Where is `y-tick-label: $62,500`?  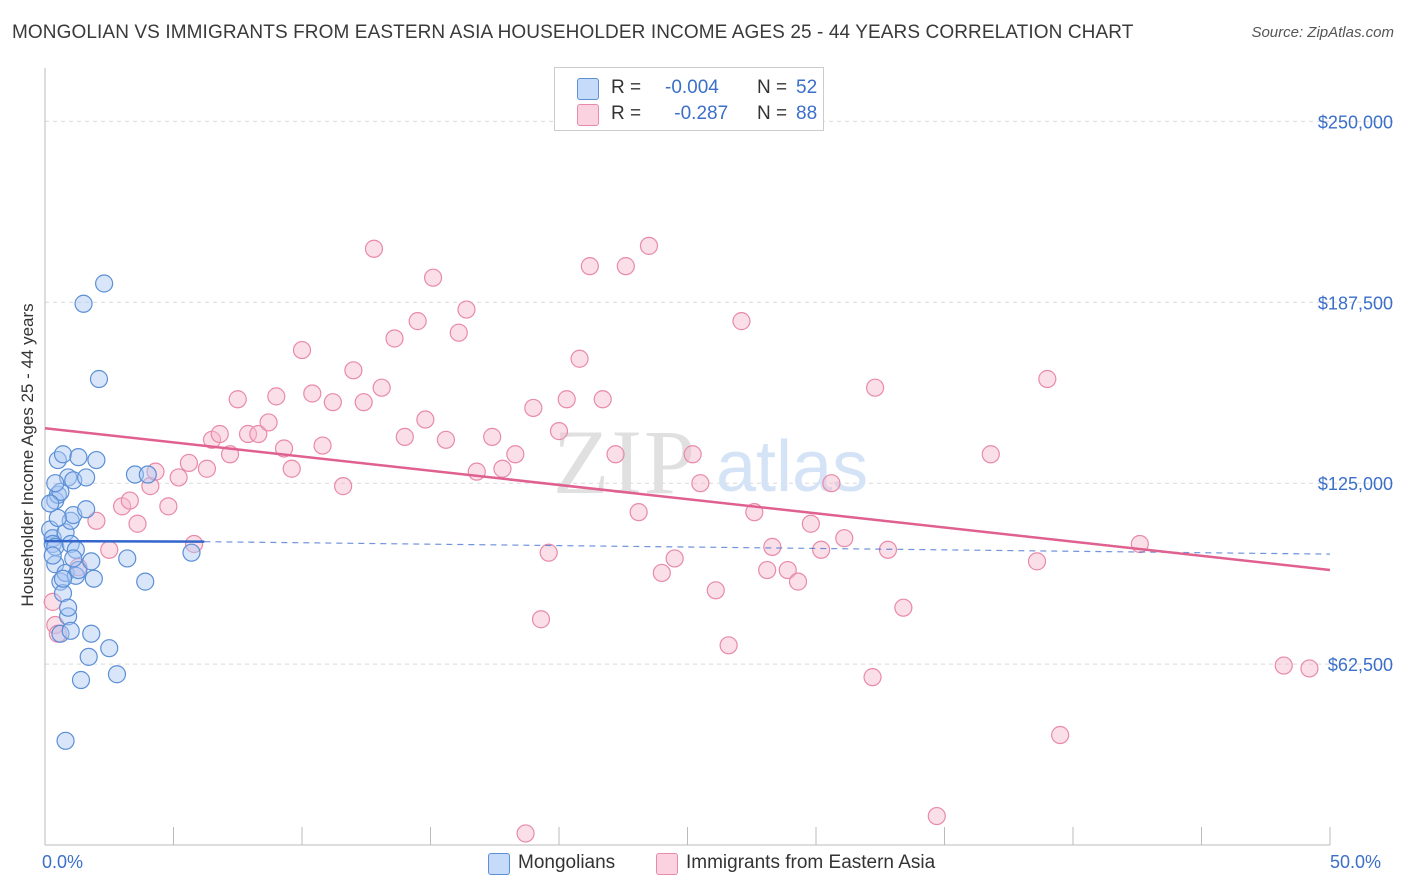 y-tick-label: $62,500 is located at coordinates (1360, 665).